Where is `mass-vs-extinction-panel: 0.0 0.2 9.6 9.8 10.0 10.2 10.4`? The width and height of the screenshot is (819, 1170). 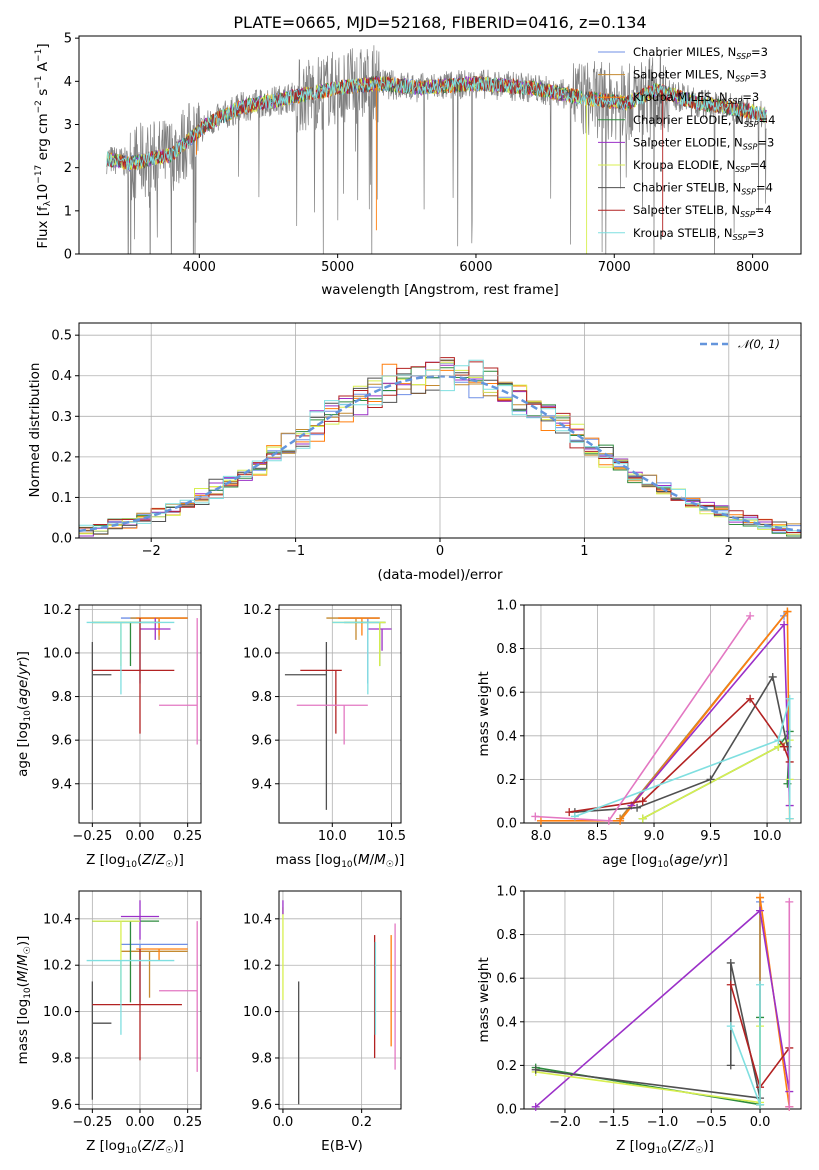 mass-vs-extinction-panel: 0.0 0.2 9.6 9.8 10.0 10.2 10.4 is located at coordinates (322, 1010).